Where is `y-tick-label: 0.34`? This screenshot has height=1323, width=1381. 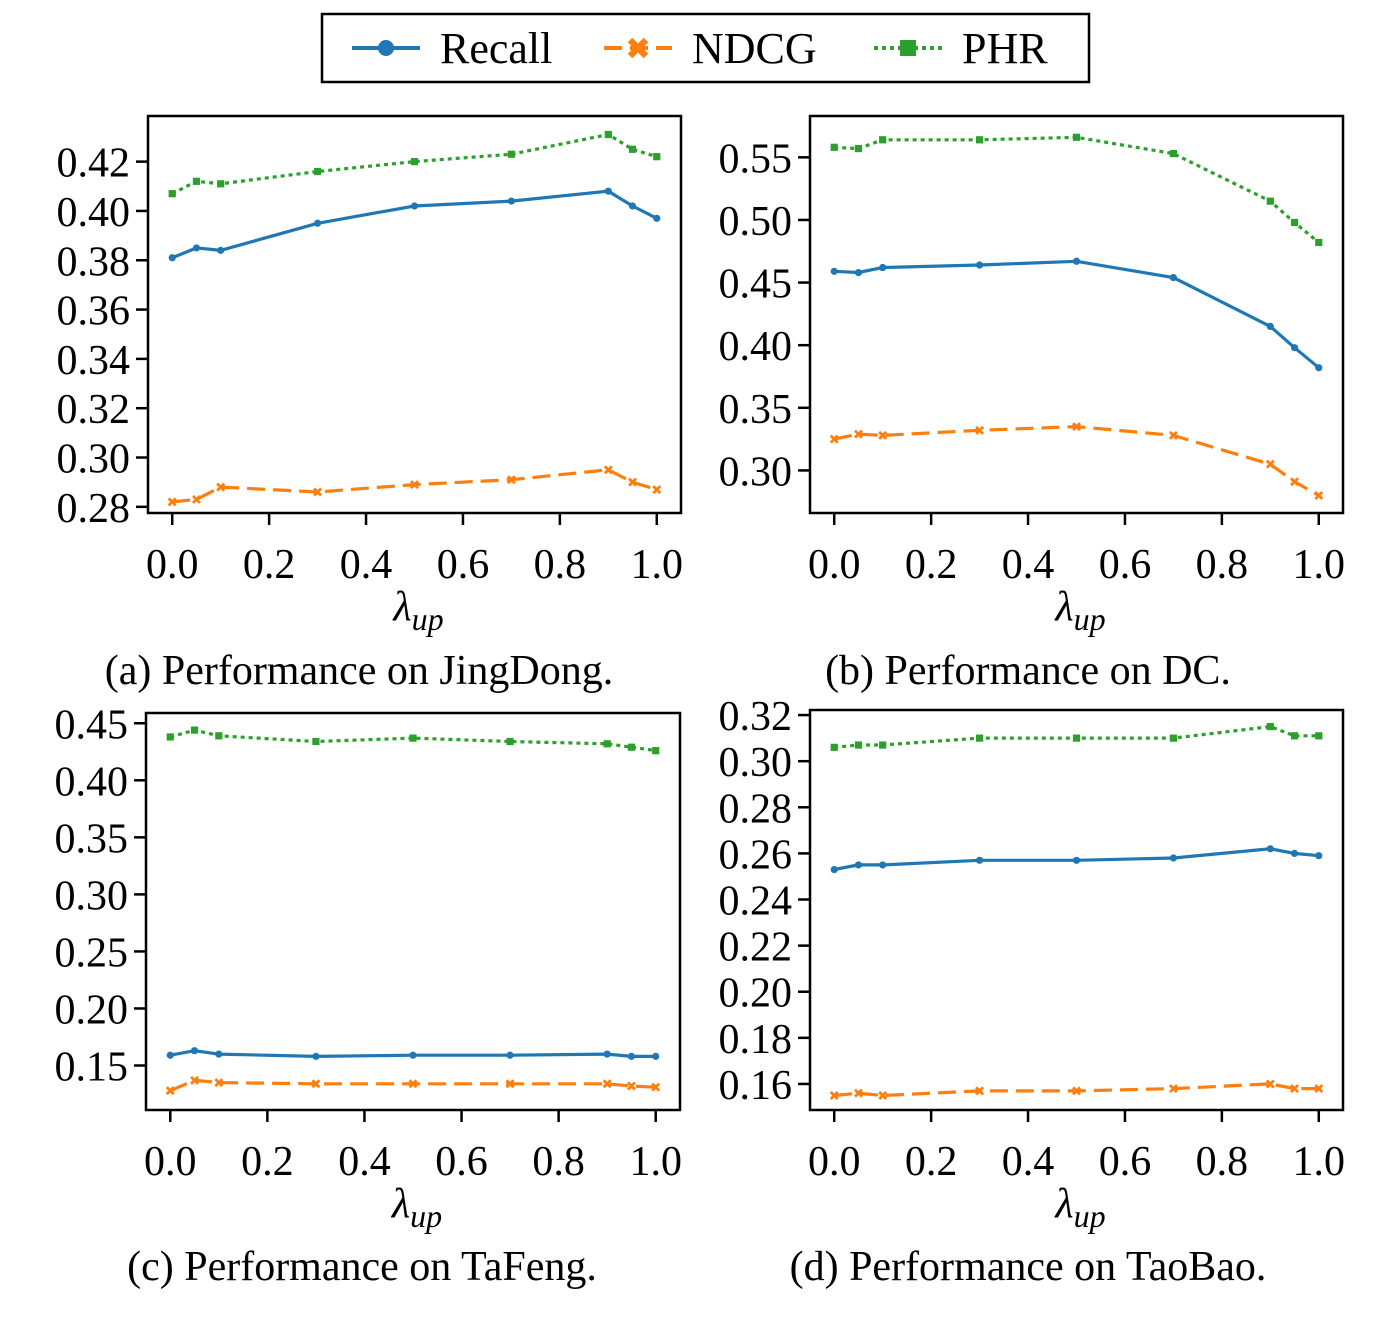
y-tick-label: 0.34 is located at coordinates (94, 361).